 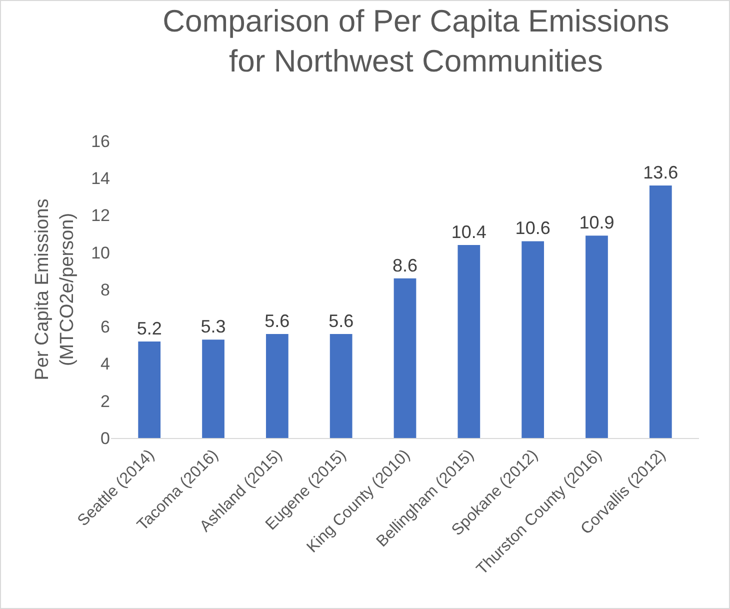 What do you see at coordinates (213, 326) in the screenshot?
I see `data-label: 5.3` at bounding box center [213, 326].